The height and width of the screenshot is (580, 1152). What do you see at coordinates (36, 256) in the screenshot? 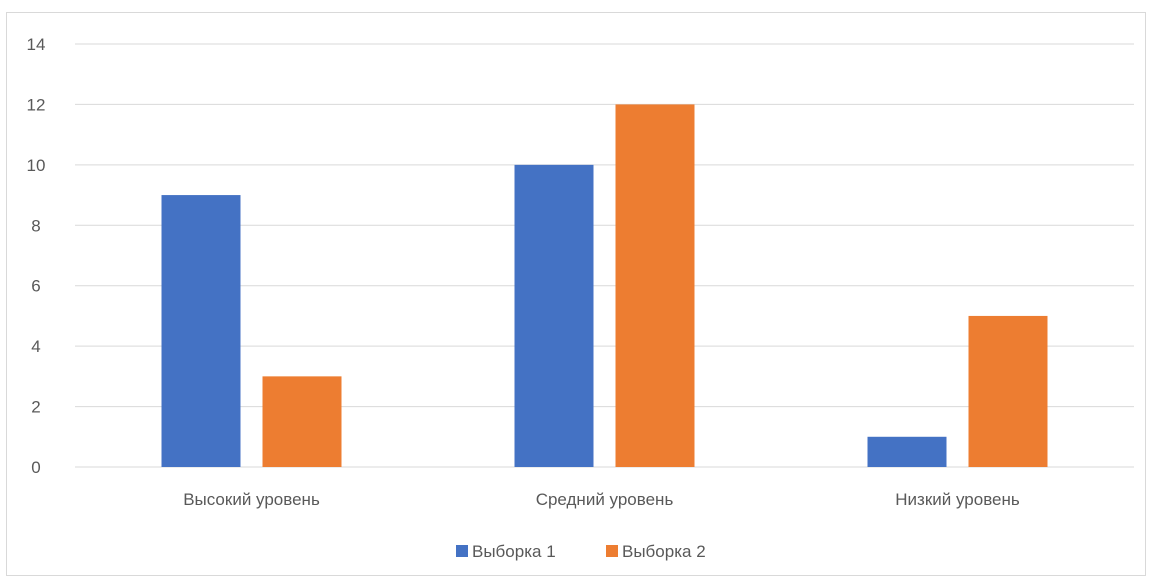
I see `y-axis-tick-labels: 0 2 4 6 8 10 12 14` at bounding box center [36, 256].